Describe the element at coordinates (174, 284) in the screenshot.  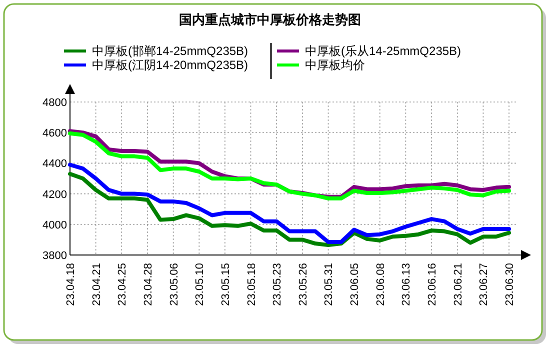
I see `x-tick-label: 23.05.06` at that location.